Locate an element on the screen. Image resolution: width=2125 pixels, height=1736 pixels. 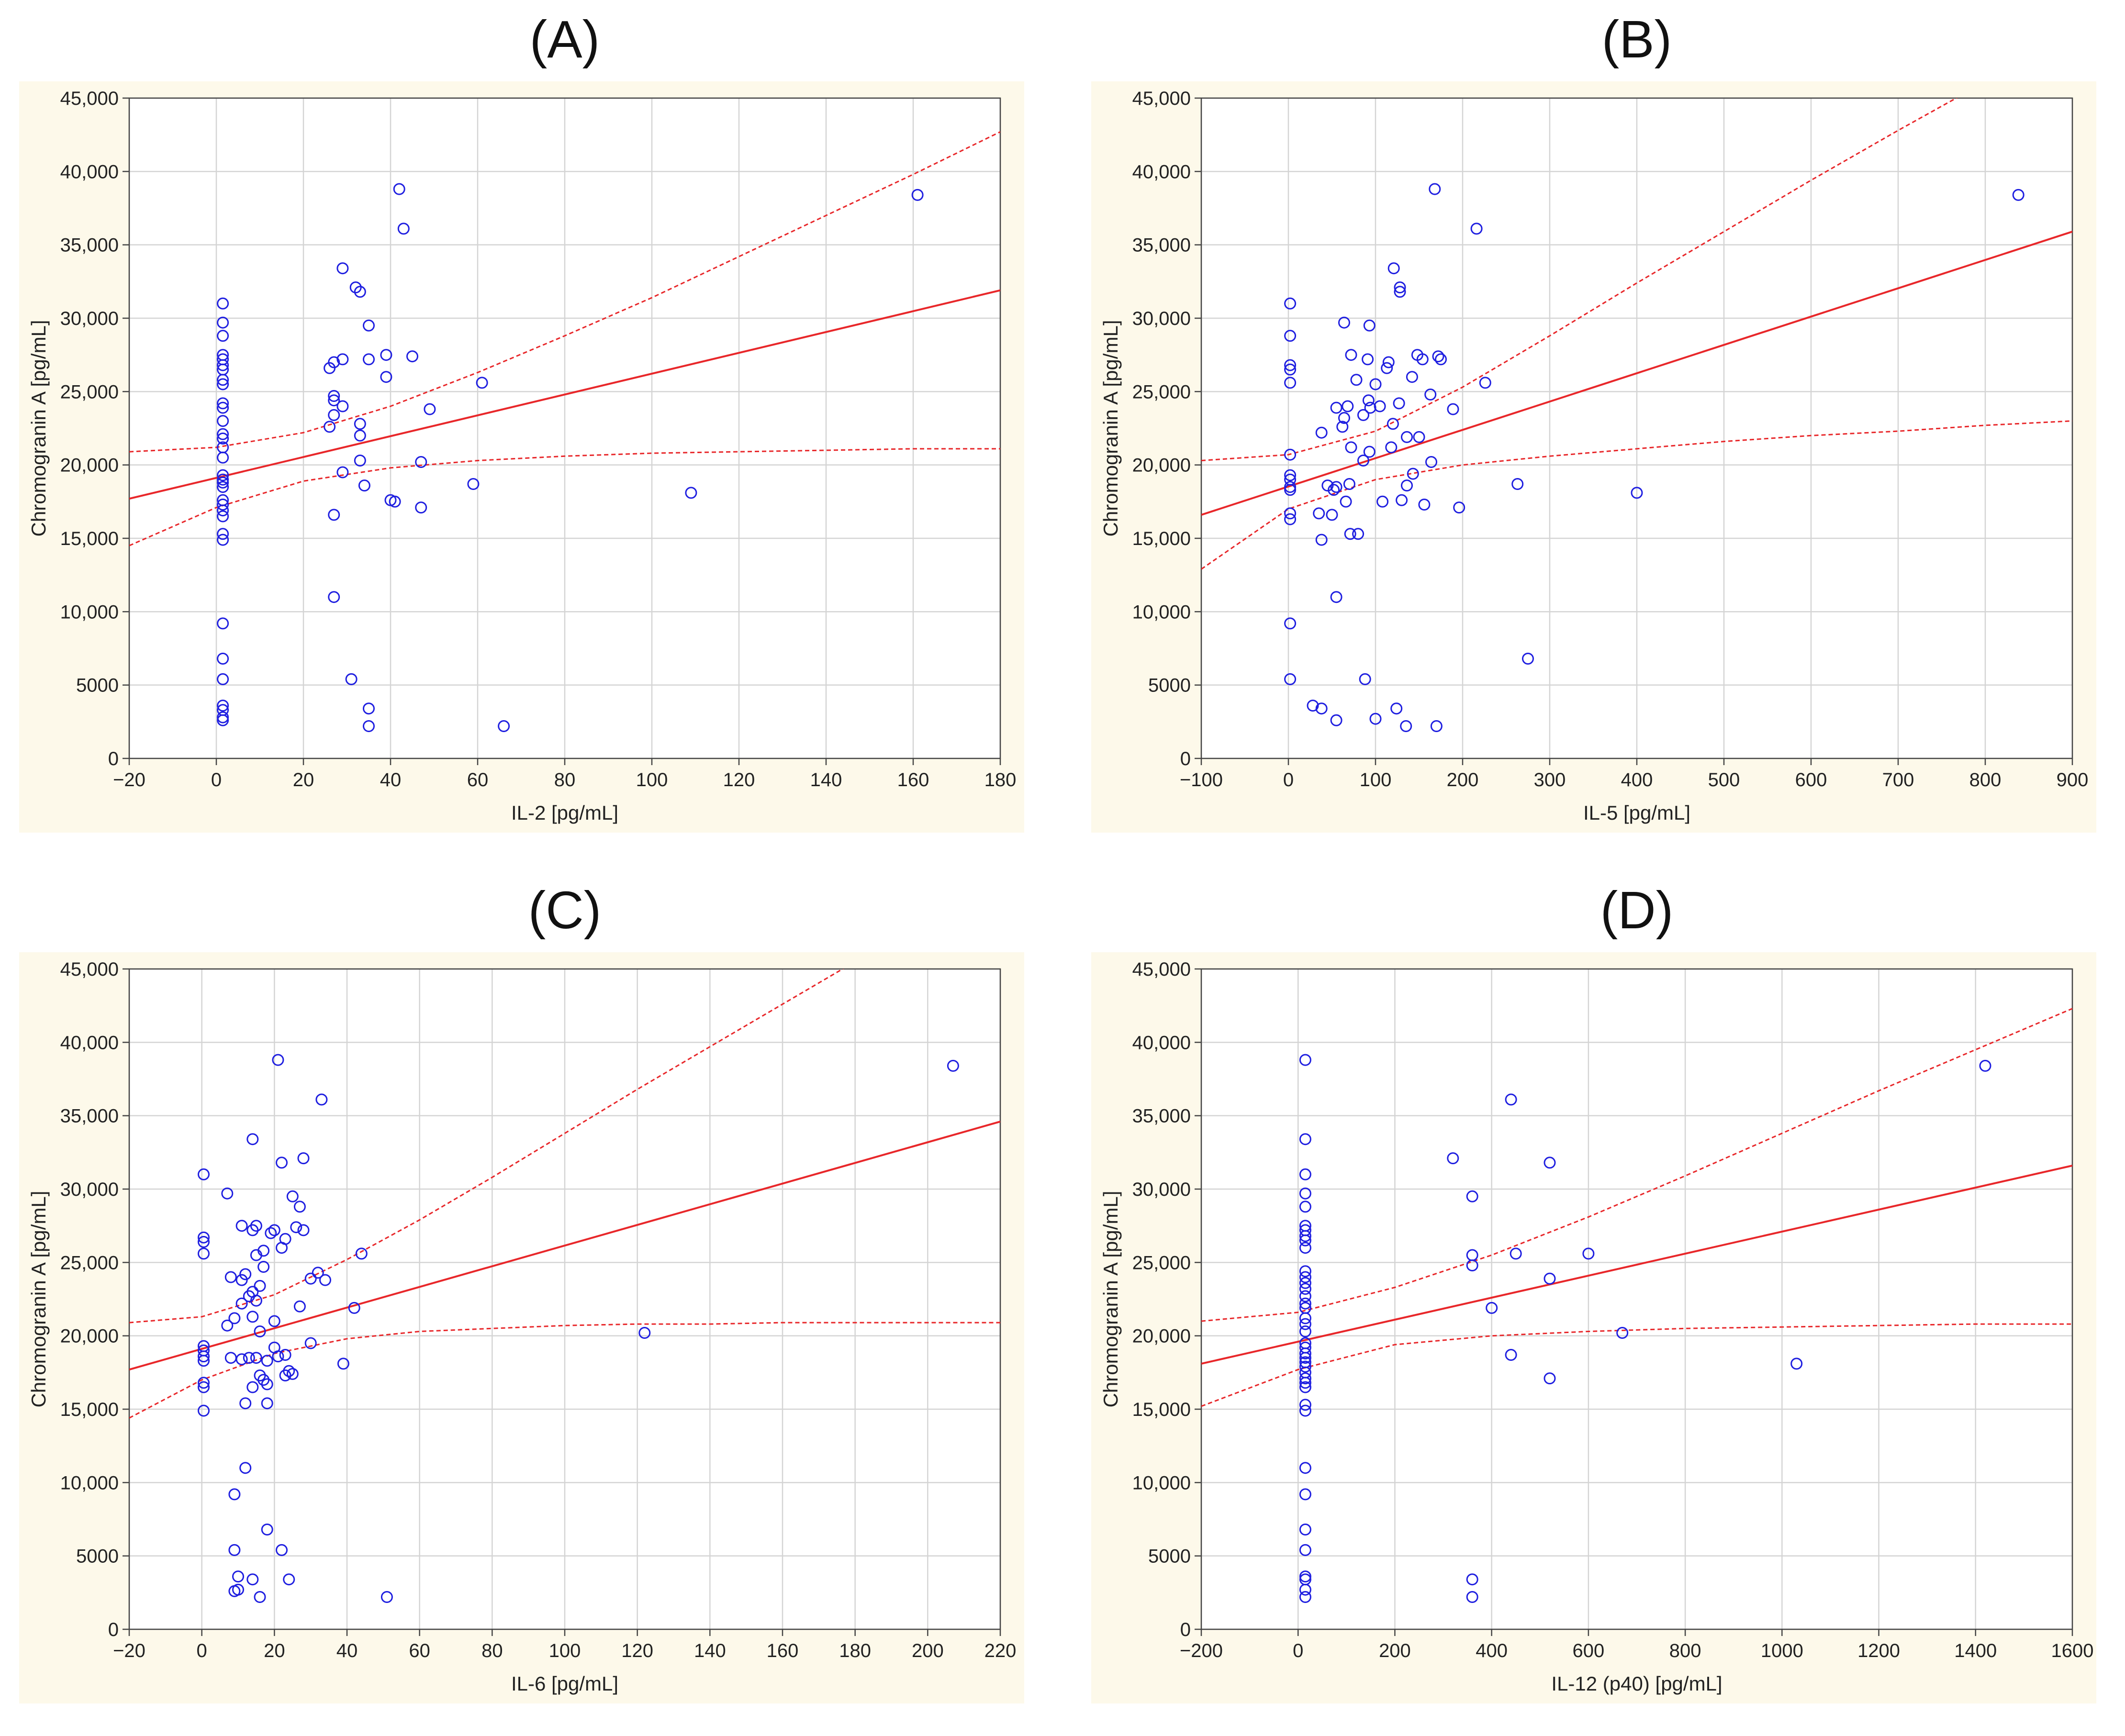
ci-lower-line is located at coordinates (1636, 495).